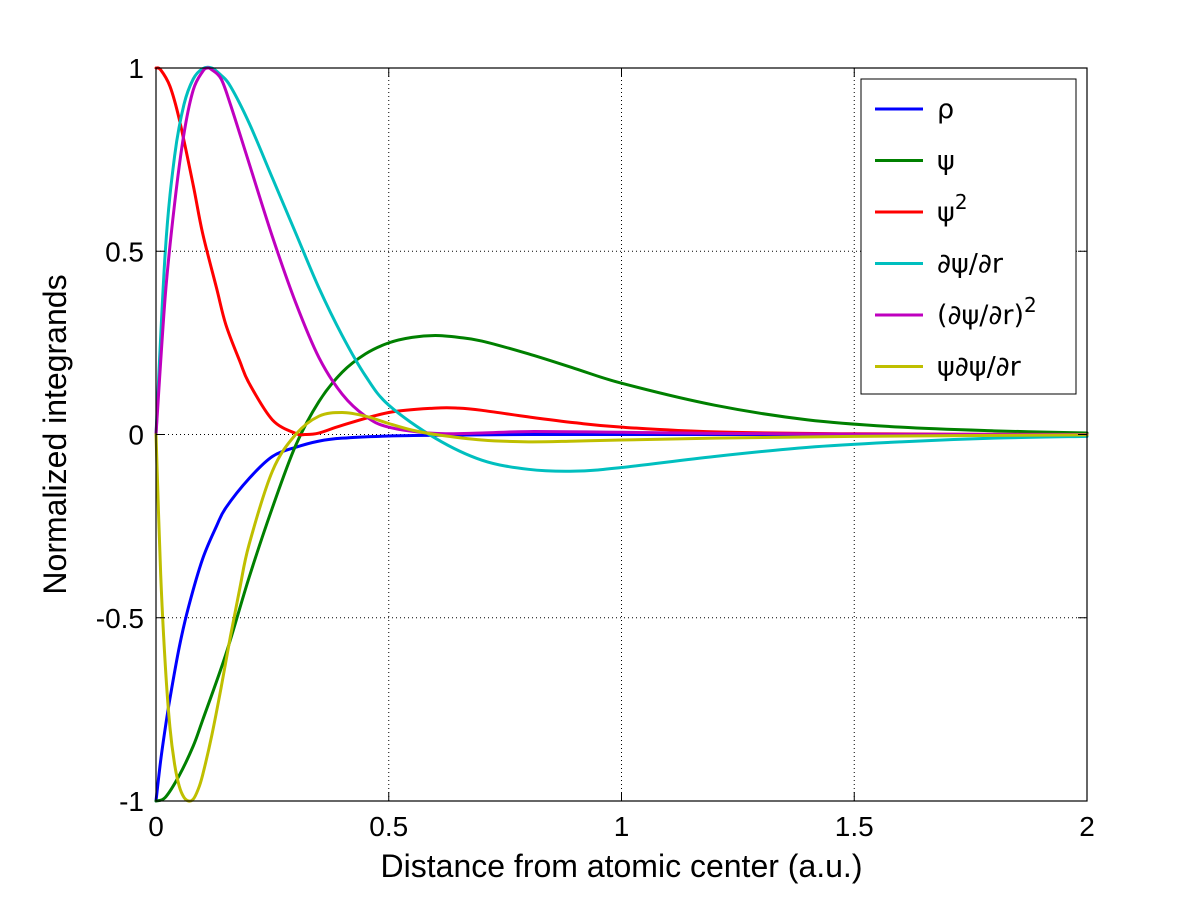 The image size is (1200, 900). Describe the element at coordinates (136, 68) in the screenshot. I see `y-tick-label: 1` at that location.